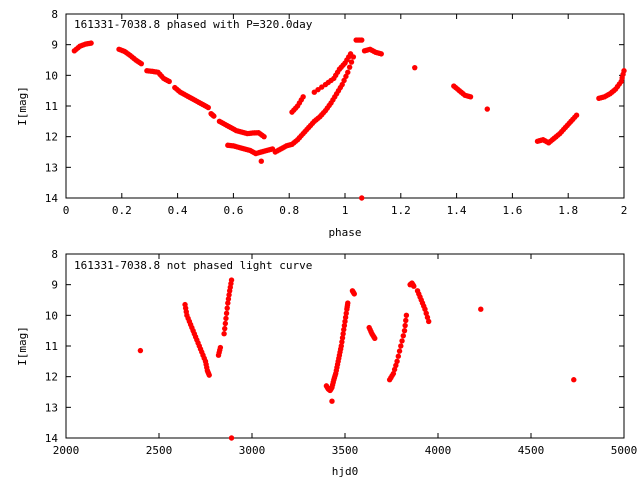  I want to click on chart-title: 161331-7038.8 not phased light curve, so click(193, 265).